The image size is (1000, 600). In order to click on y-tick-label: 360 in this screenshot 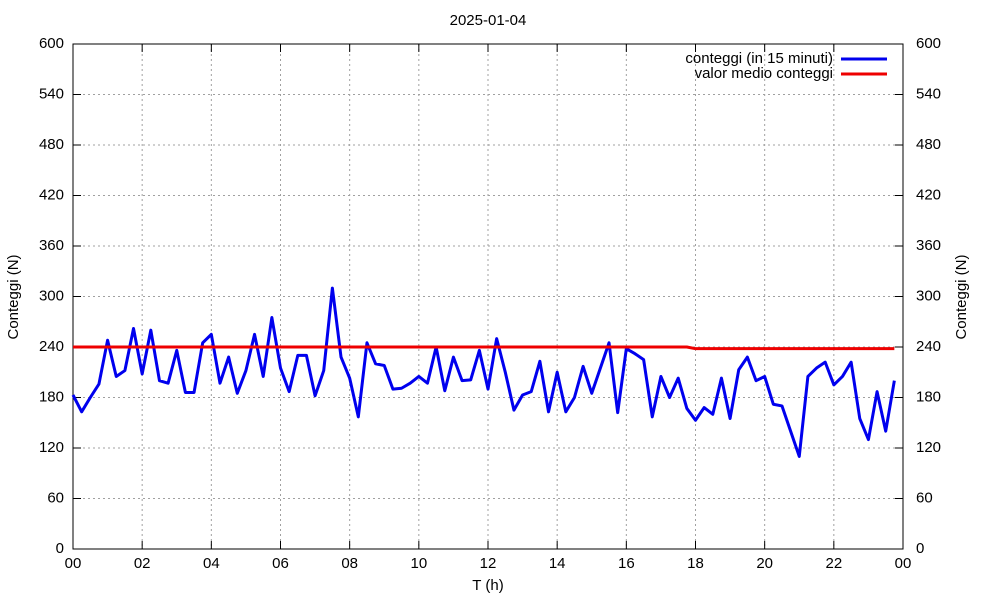, I will do `click(51, 245)`.